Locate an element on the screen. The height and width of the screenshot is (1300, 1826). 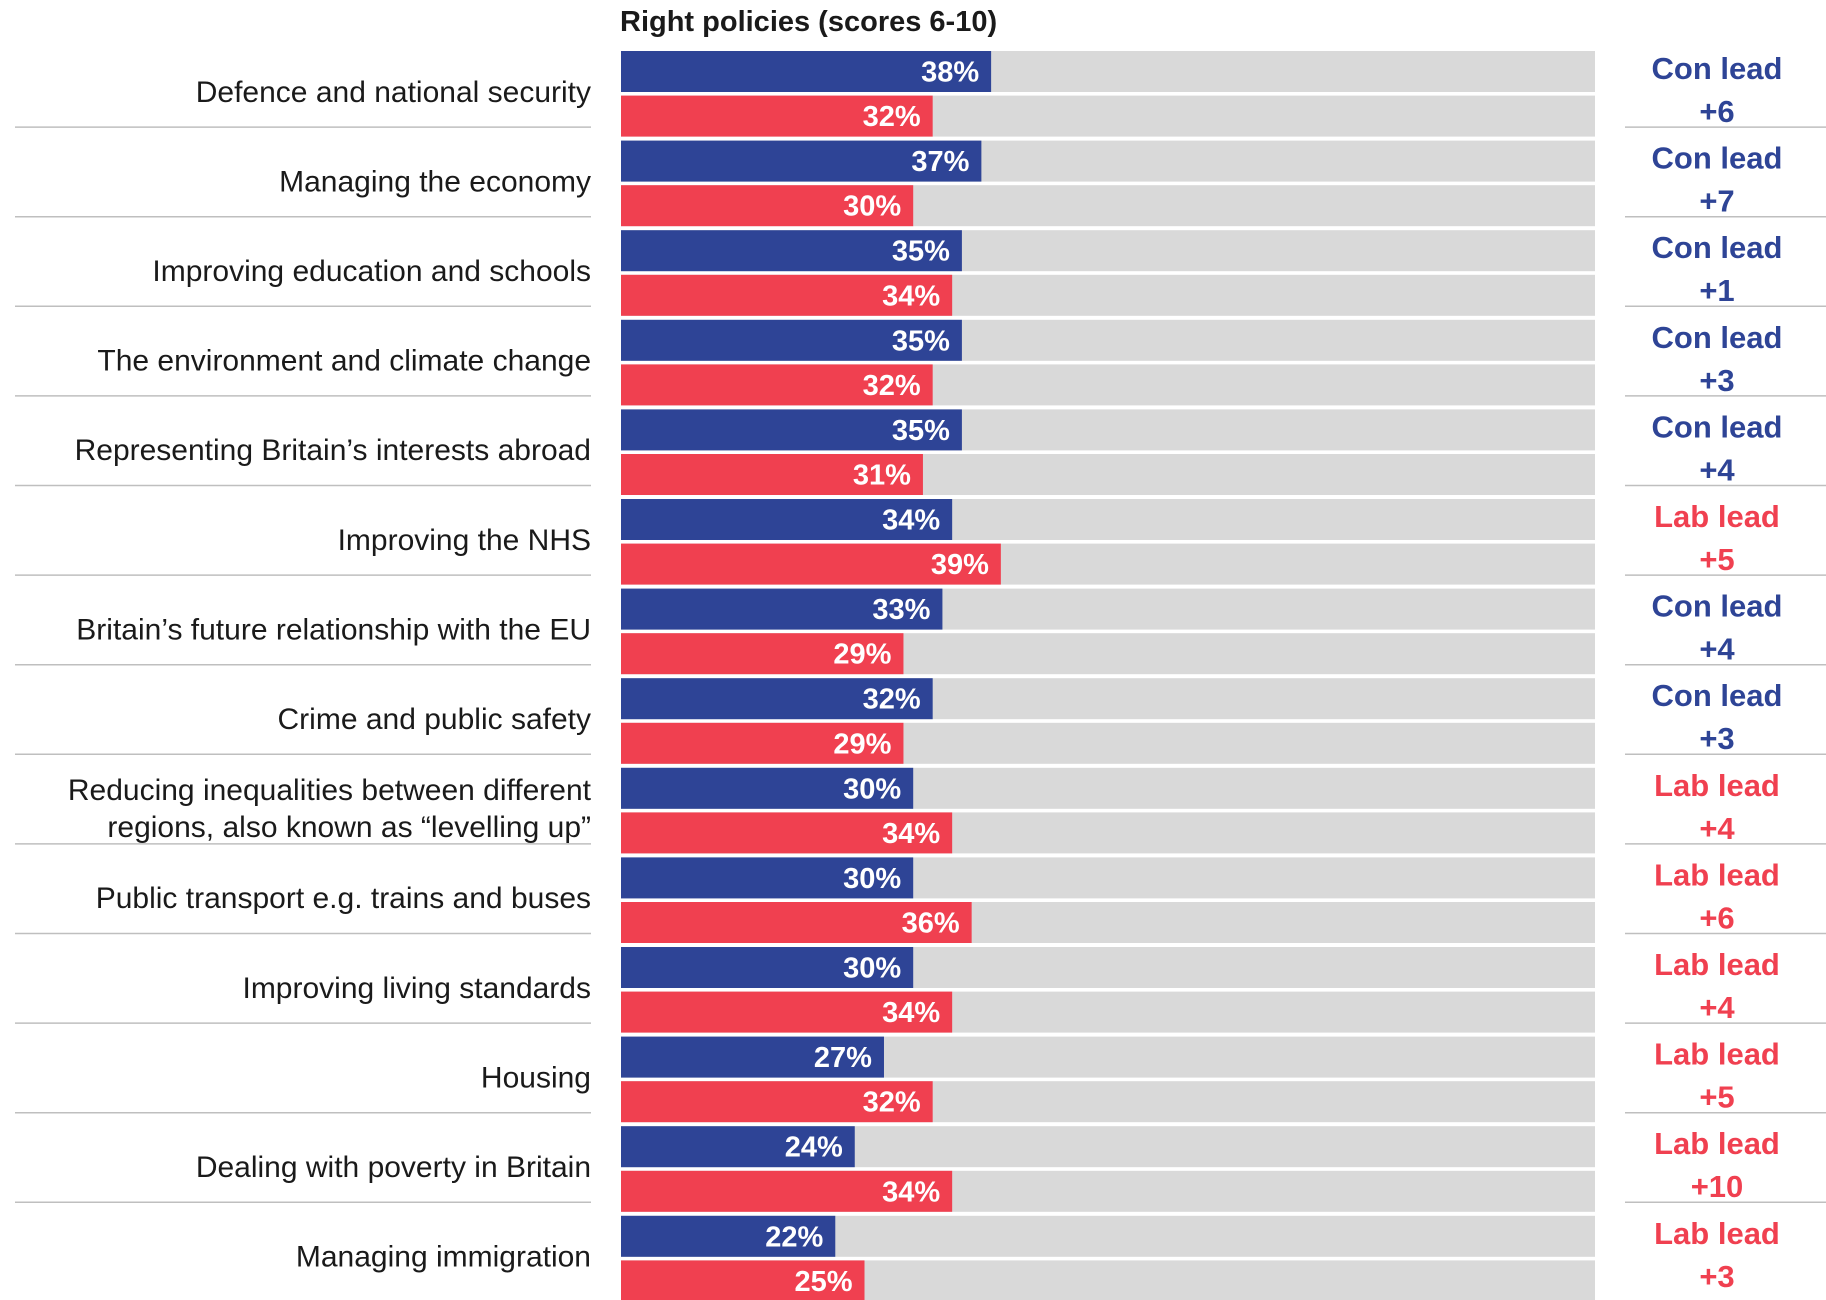
category-label: Managing the economy is located at coordinates (435, 181).